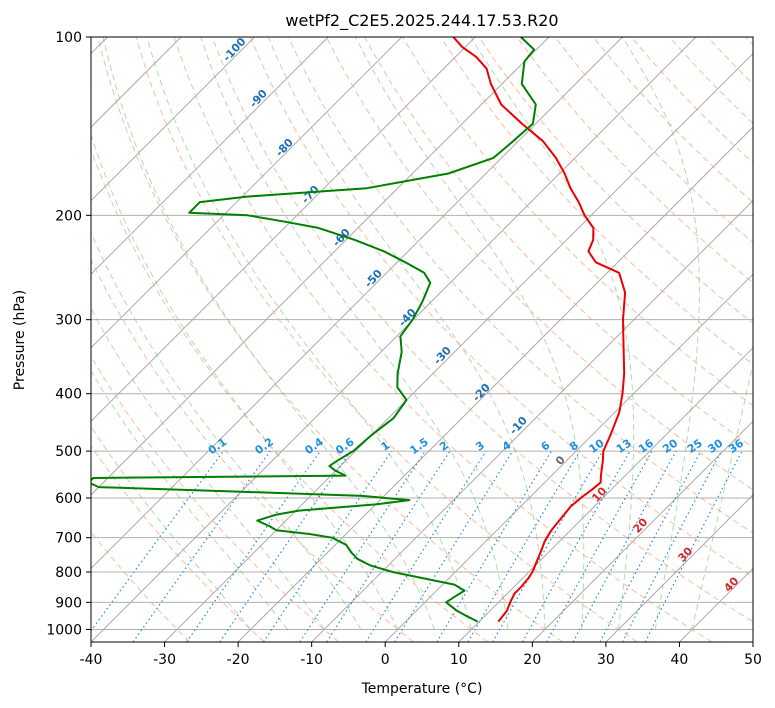  Describe the element at coordinates (238, 660) in the screenshot. I see `x-tick-label: -20` at that location.